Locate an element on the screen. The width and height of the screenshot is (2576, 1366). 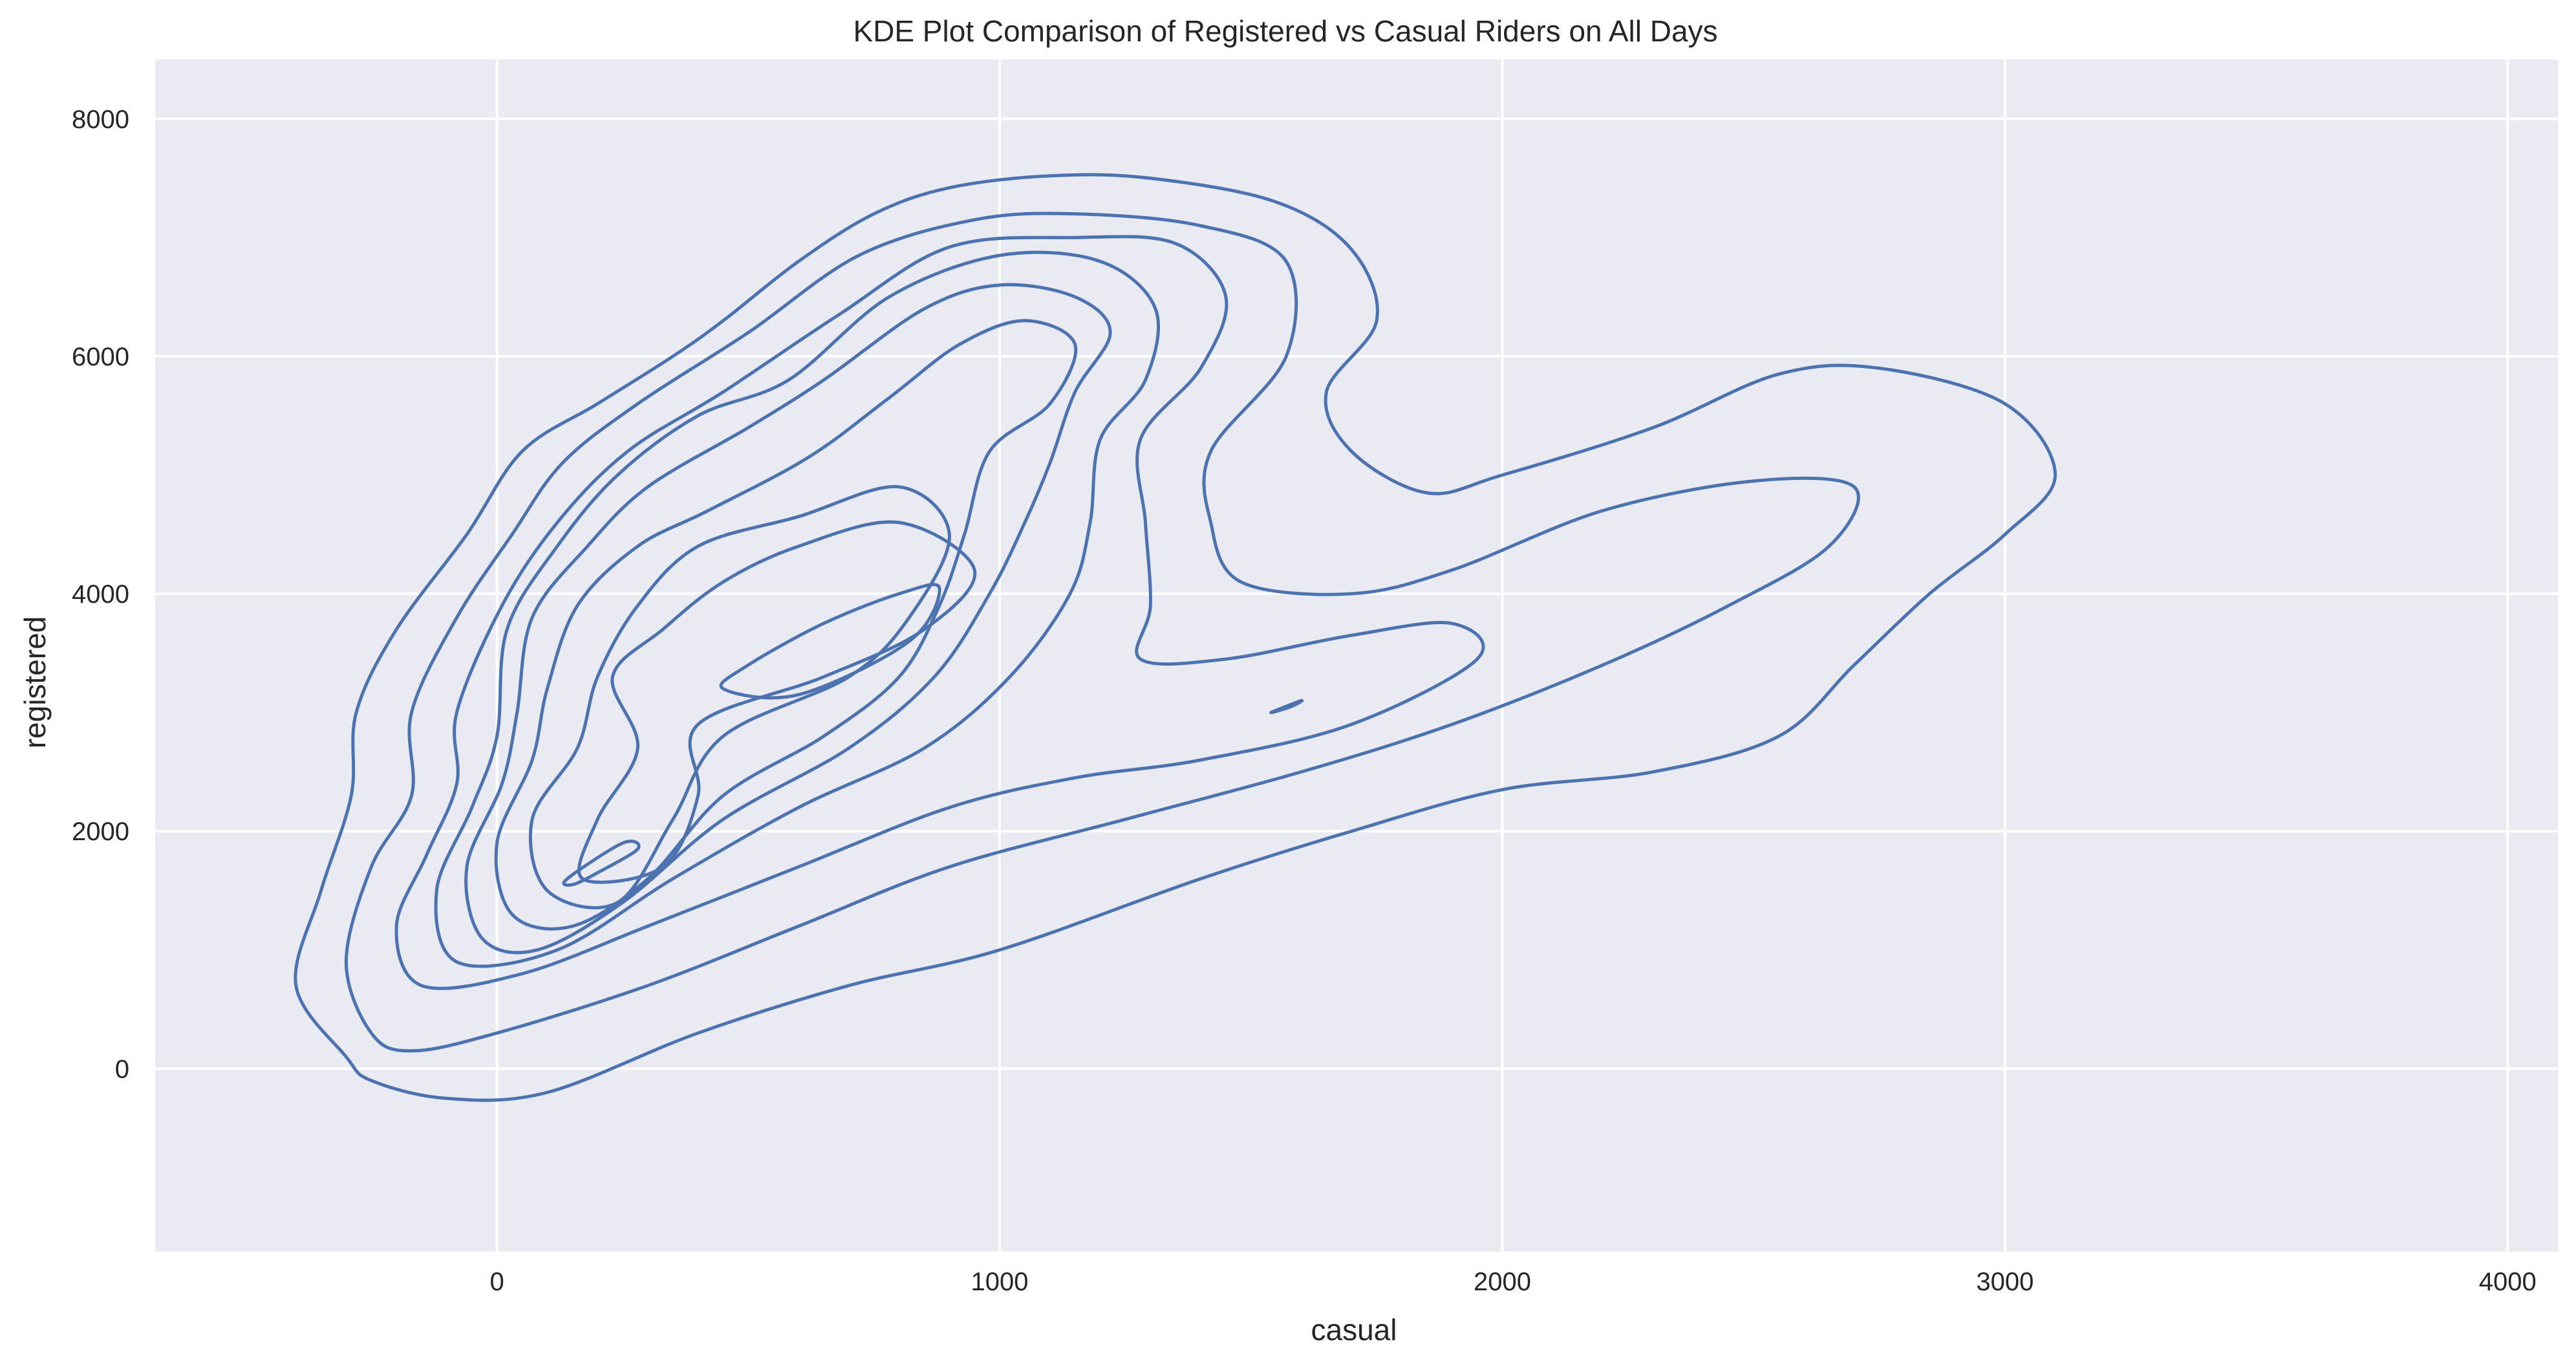
y-tick-label: 6000 is located at coordinates (100, 357).